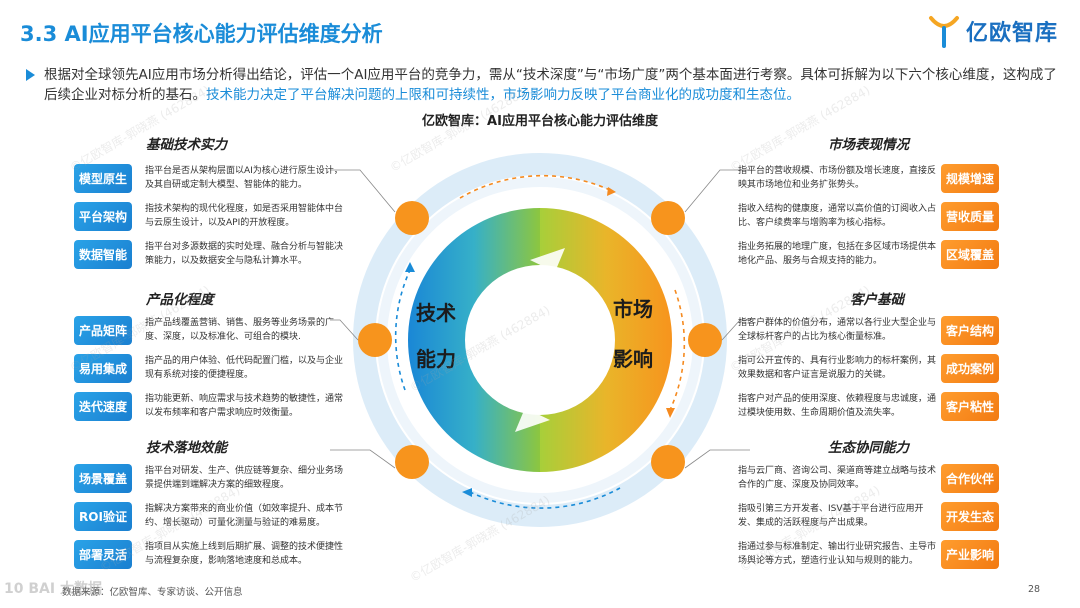 The width and height of the screenshot is (1080, 608). What do you see at coordinates (244, 406) in the screenshot?
I see `desc-diedai: 指功能更新、响应需求与技术趋势的敏捷性，通常以发布频率和客户需求响应时效衡量。` at bounding box center [244, 406].